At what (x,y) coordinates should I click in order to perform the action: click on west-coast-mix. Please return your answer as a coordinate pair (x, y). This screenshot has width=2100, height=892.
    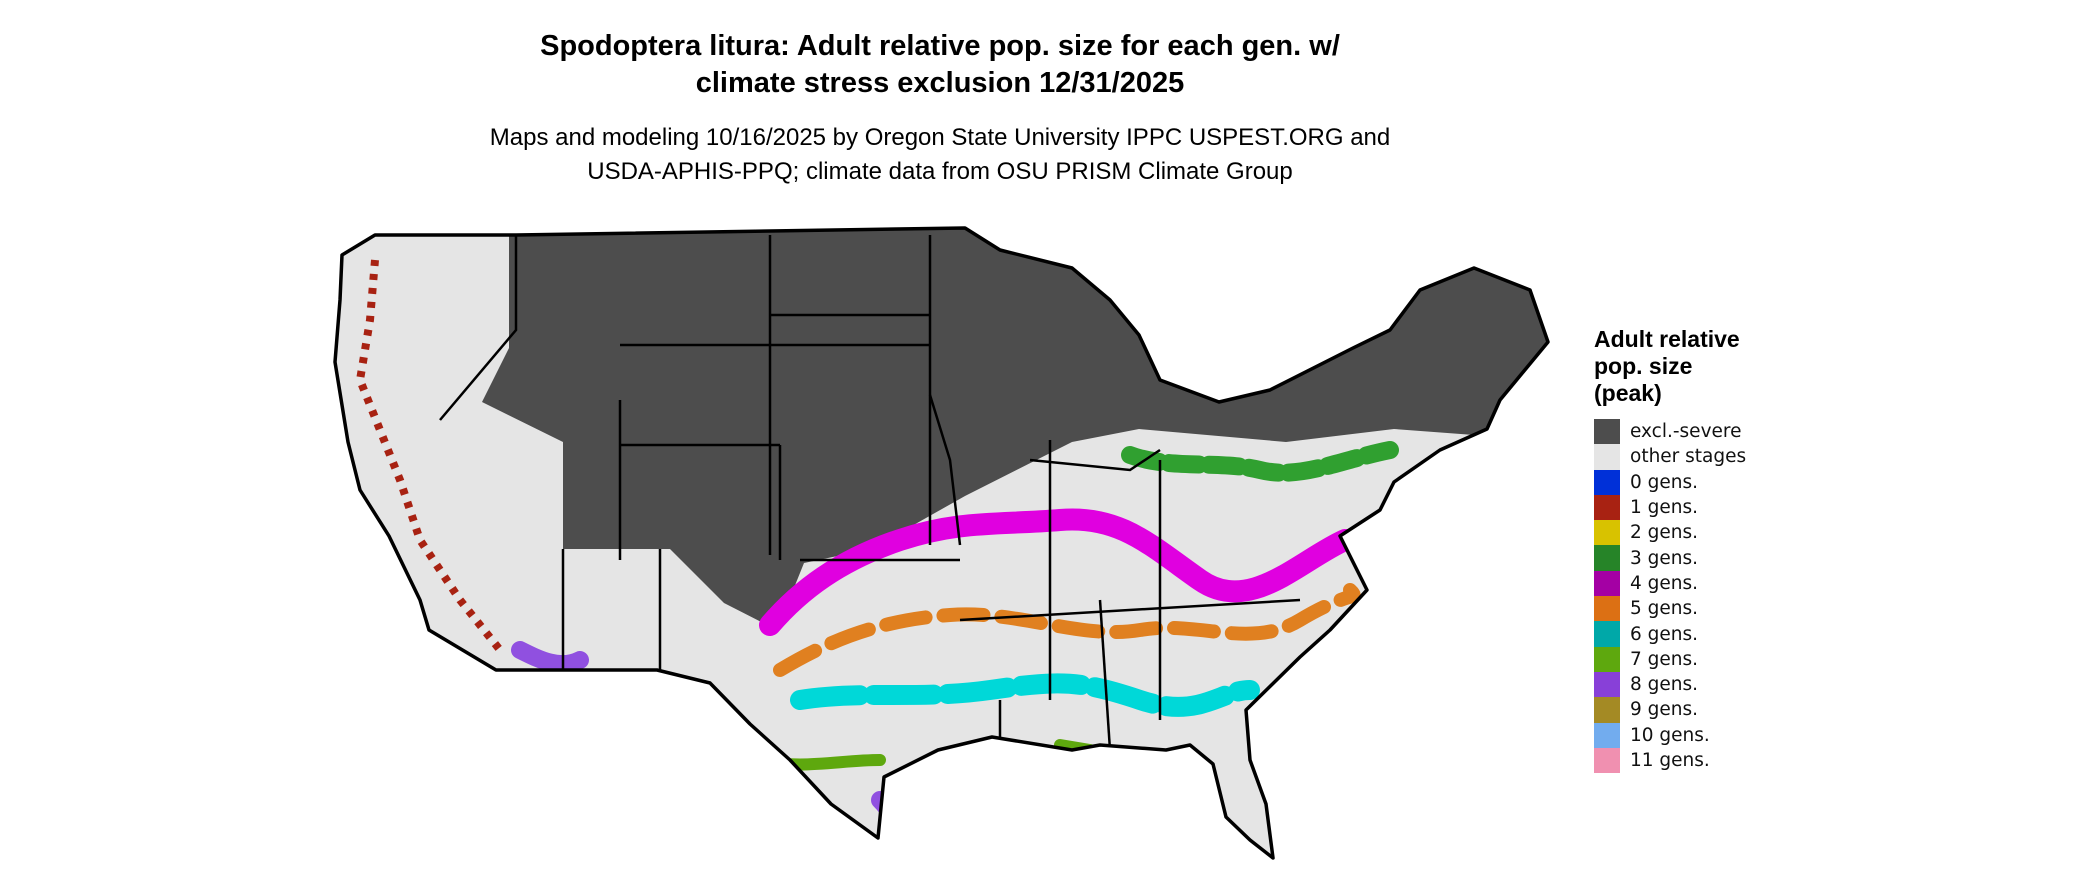
    Looking at the image, I should click on (429, 456).